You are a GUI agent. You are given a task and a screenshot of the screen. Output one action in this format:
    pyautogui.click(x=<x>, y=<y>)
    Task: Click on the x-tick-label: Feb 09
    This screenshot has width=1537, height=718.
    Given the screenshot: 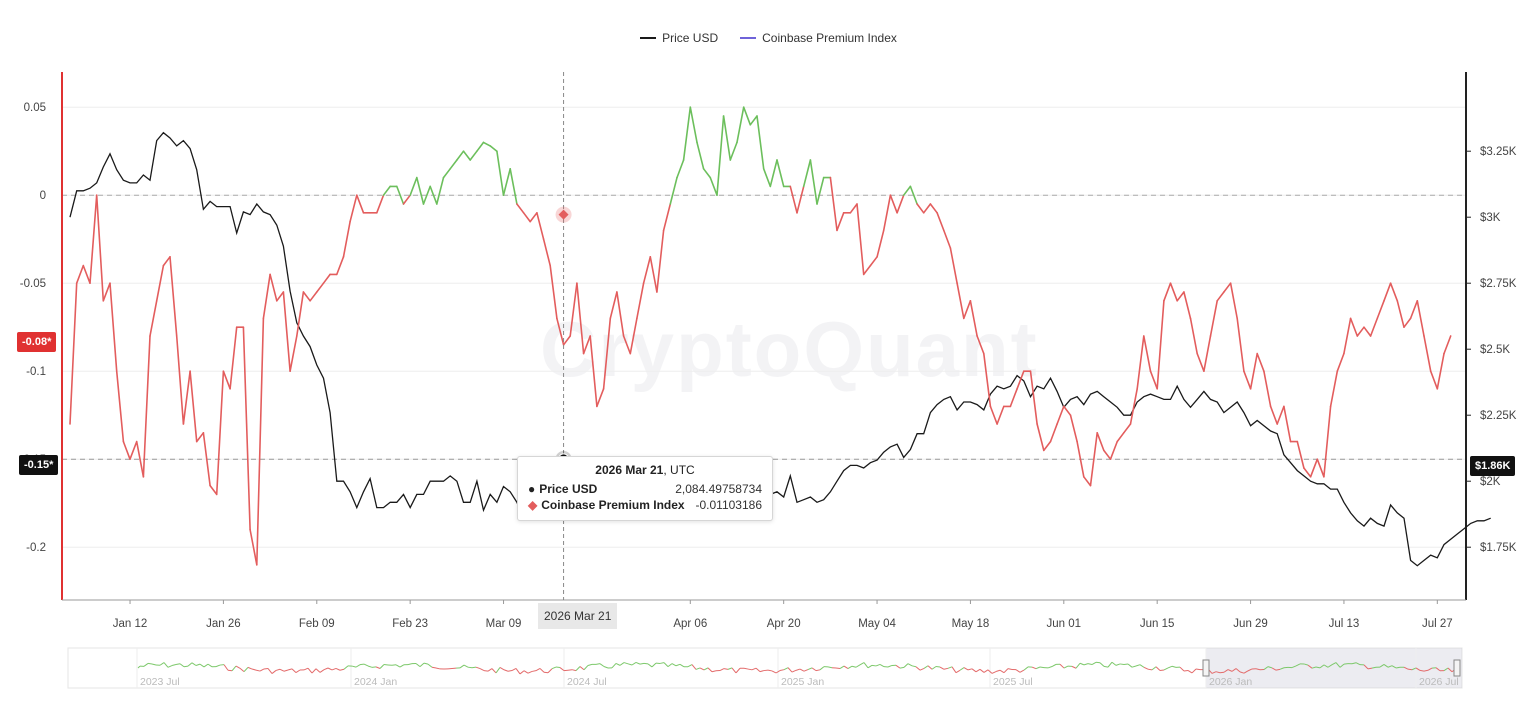 What is the action you would take?
    pyautogui.click(x=317, y=624)
    